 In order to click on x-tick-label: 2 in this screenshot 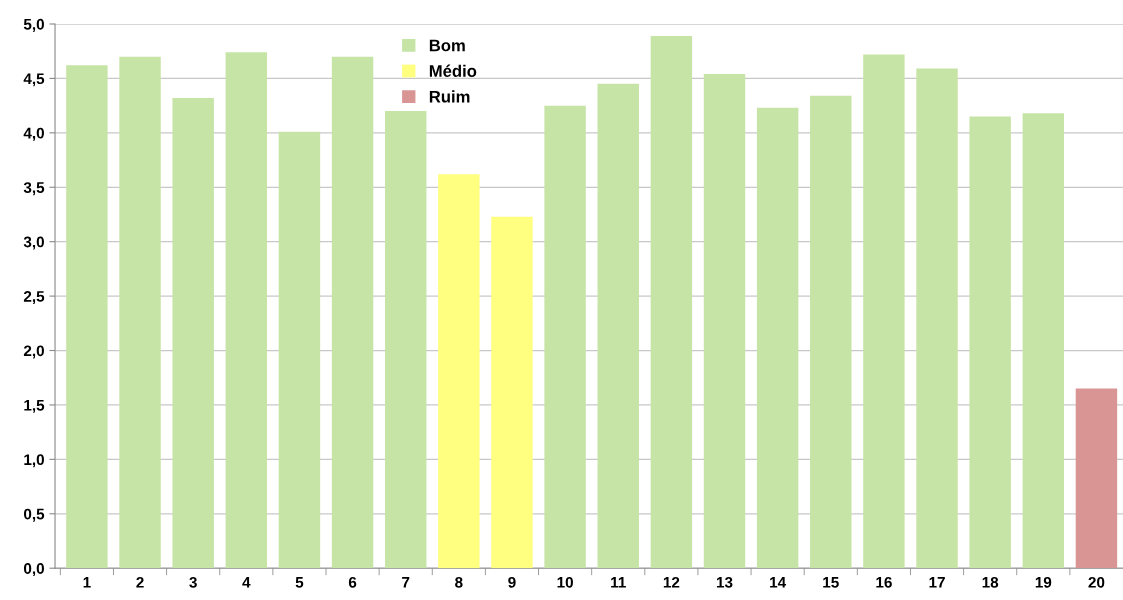, I will do `click(140, 582)`.